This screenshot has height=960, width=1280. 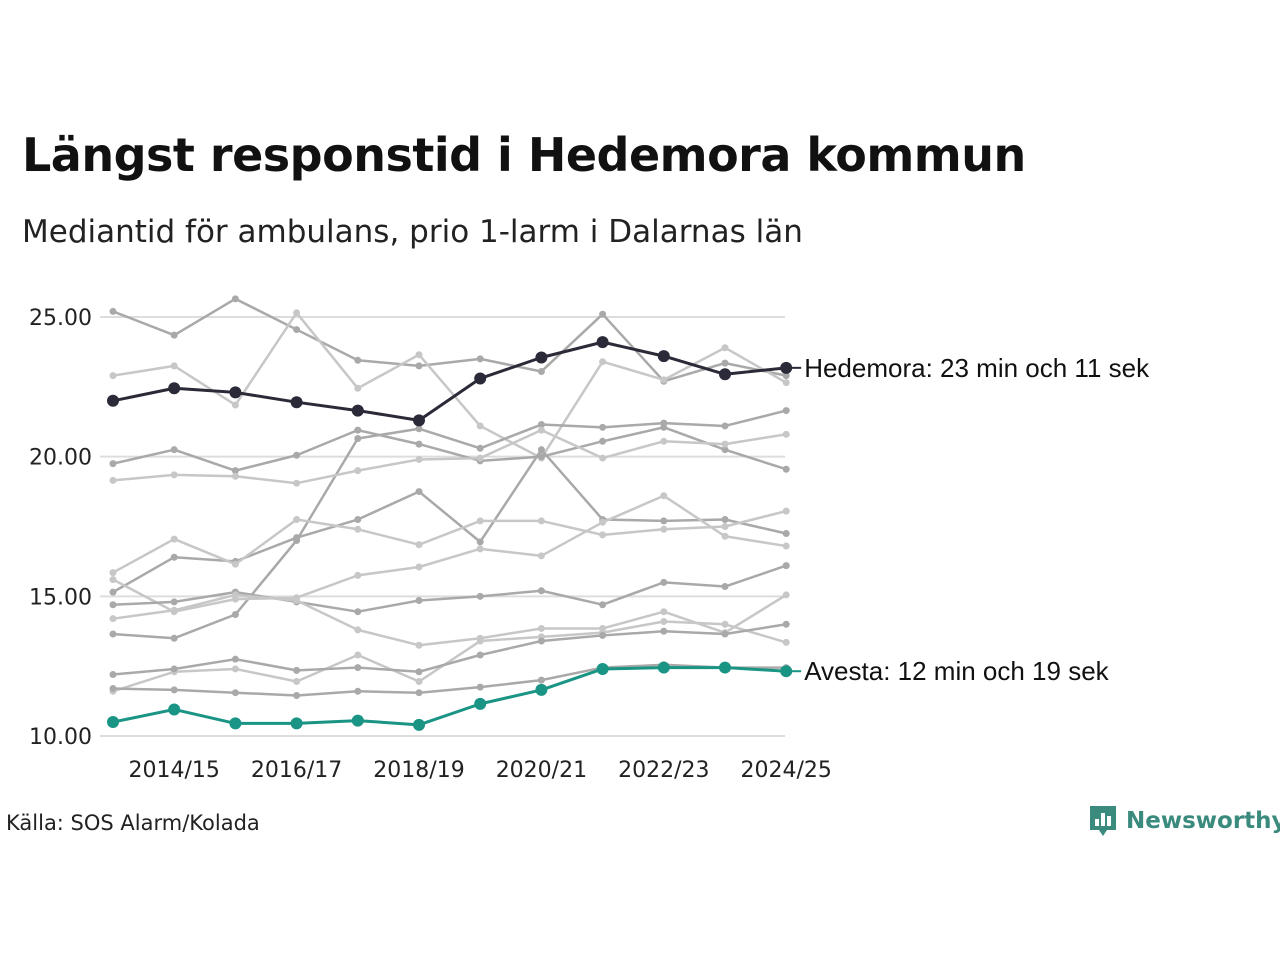 What do you see at coordinates (173, 770) in the screenshot?
I see `x-tick-label: 2014/15` at bounding box center [173, 770].